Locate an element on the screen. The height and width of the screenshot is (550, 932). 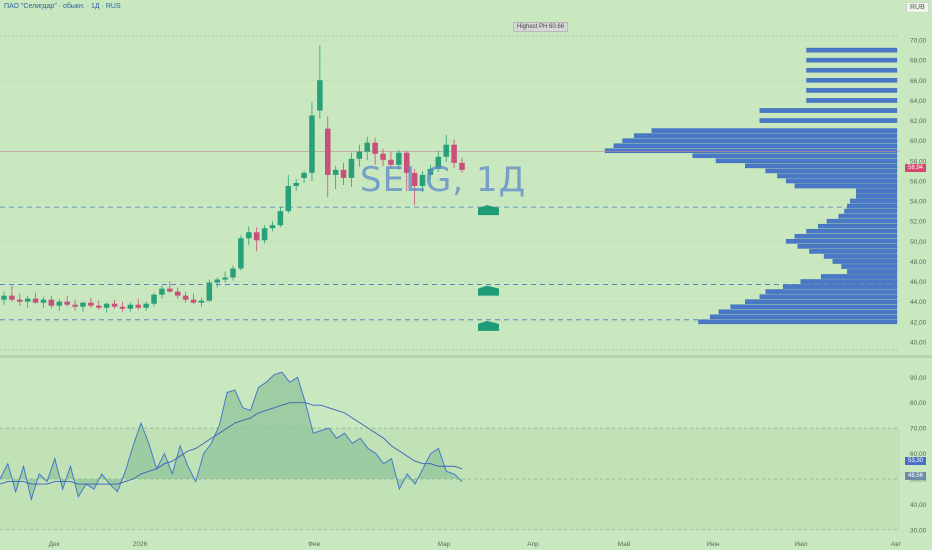
rsi-tag: 53,30 is located at coordinates (916, 461).